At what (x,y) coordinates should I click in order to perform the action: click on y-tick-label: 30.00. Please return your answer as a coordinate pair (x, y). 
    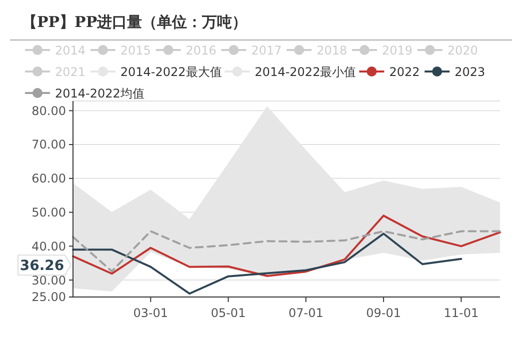
    Looking at the image, I should click on (49, 280).